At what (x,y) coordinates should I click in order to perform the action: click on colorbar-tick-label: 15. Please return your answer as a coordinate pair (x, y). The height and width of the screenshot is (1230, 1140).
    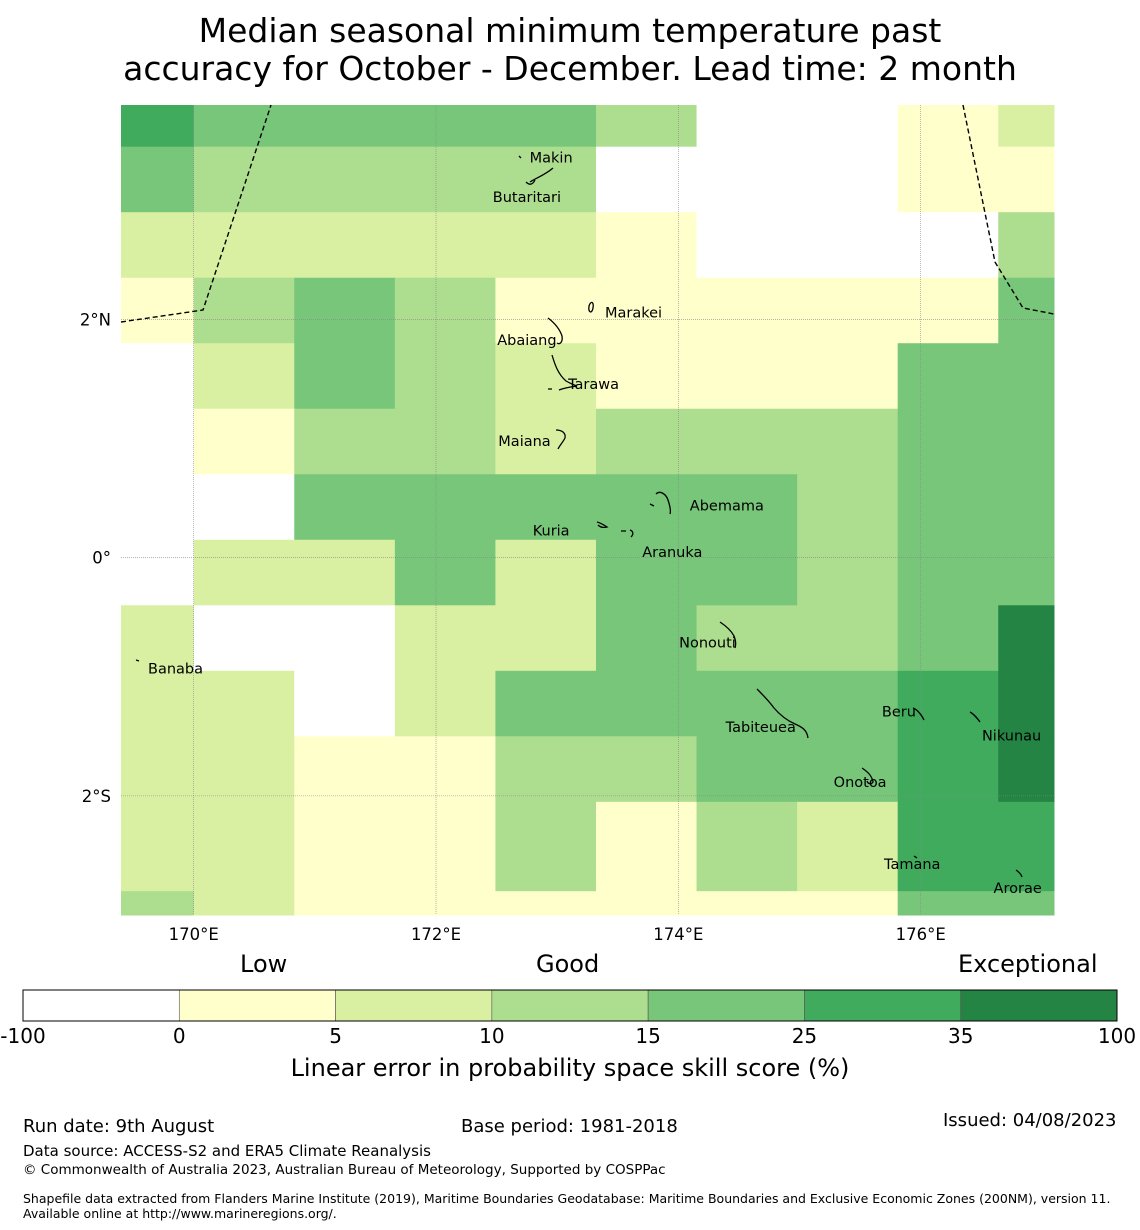
    Looking at the image, I should click on (648, 1036).